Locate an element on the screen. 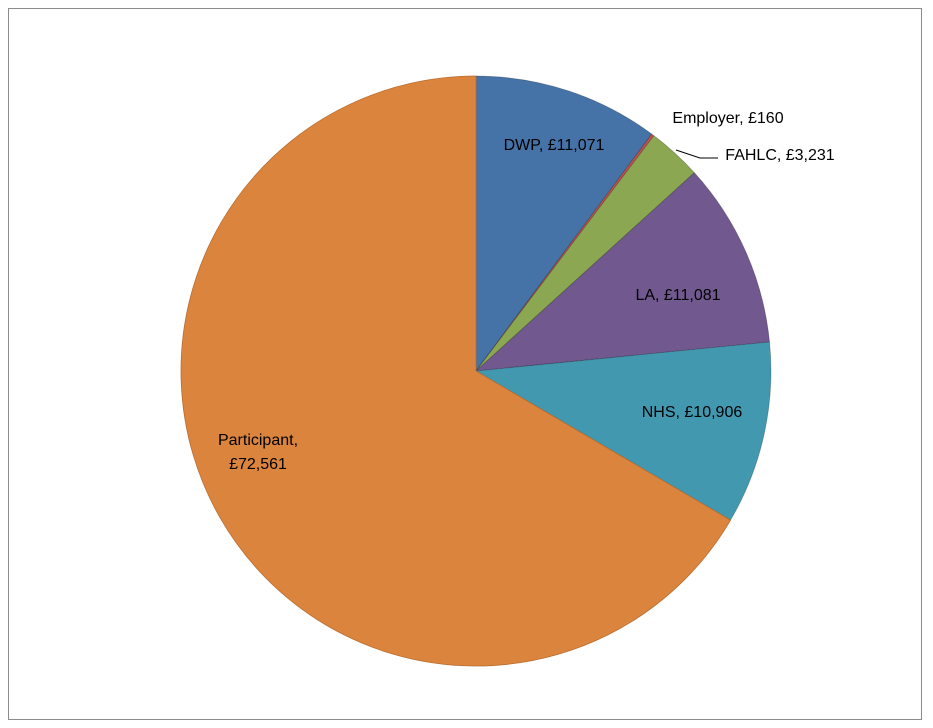 The image size is (933, 728). pie-slice-fahlc is located at coordinates (585, 253).